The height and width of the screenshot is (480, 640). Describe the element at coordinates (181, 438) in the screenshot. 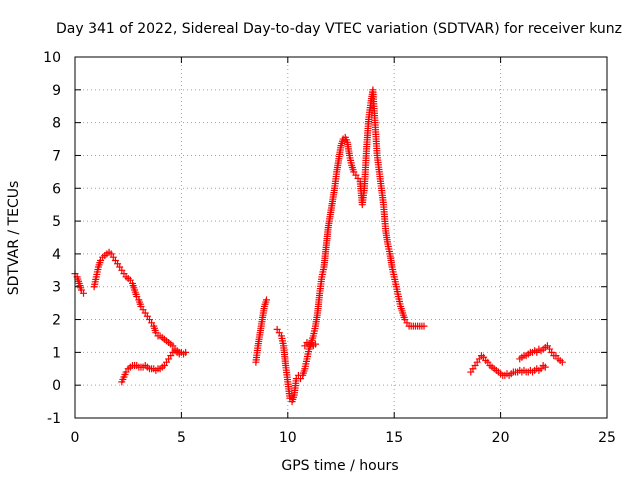

I see `x-tick-label: 5` at that location.